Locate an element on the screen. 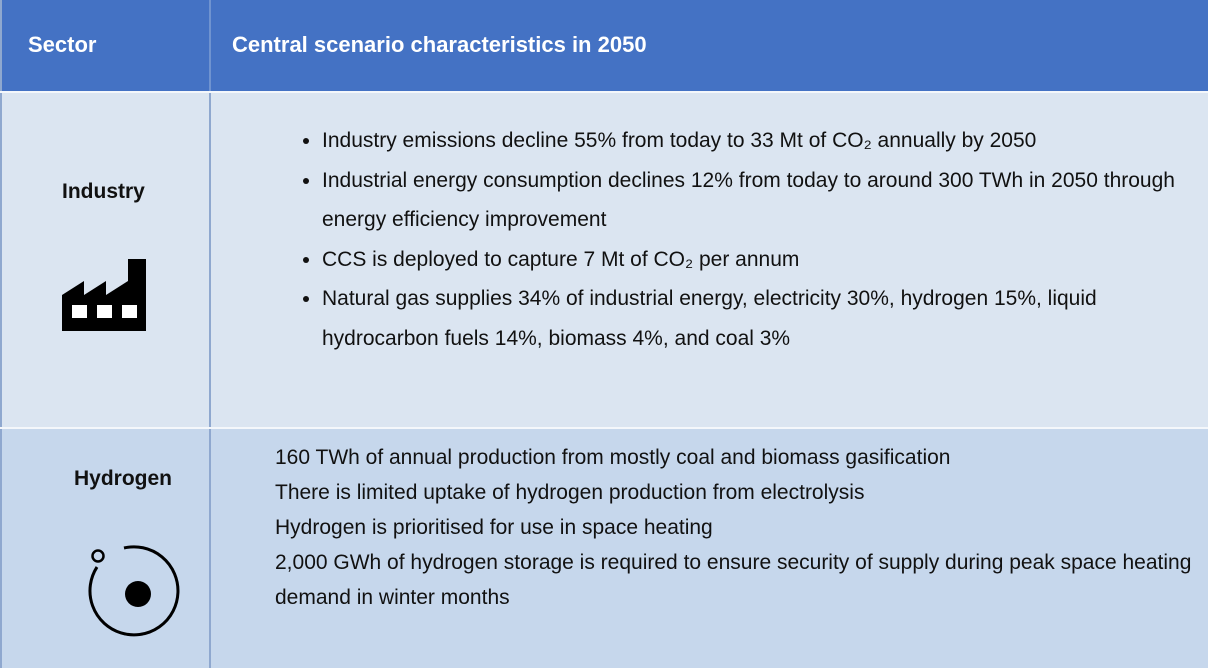 This screenshot has height=668, width=1208. header-row is located at coordinates (604, 46).